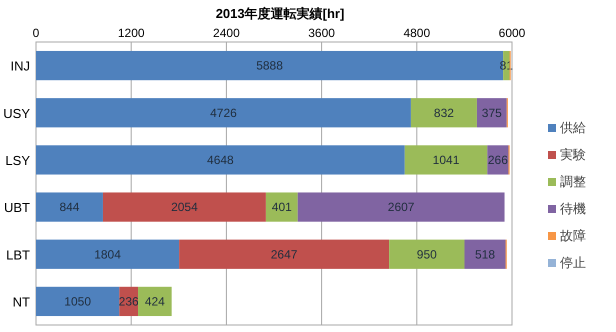 The height and width of the screenshot is (332, 616). What do you see at coordinates (416, 33) in the screenshot?
I see `x-tick-label: 4800` at bounding box center [416, 33].